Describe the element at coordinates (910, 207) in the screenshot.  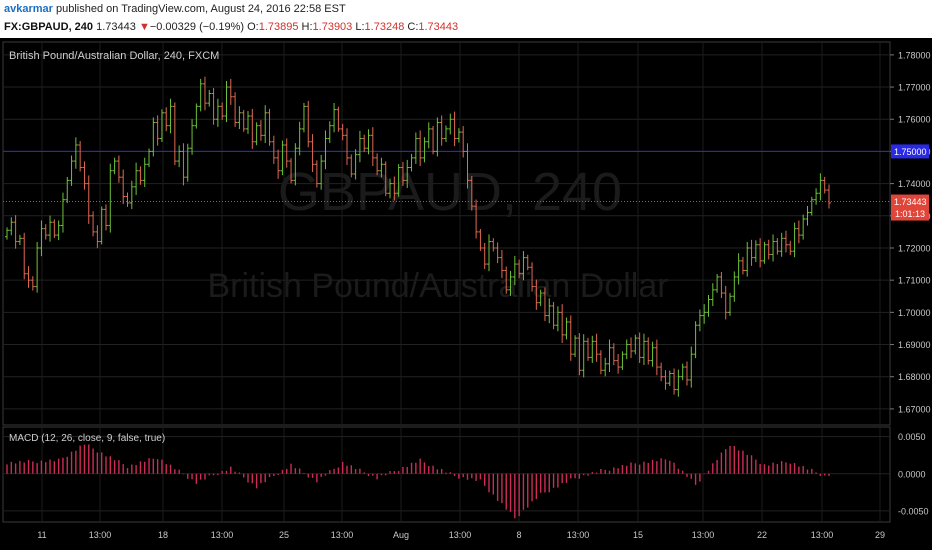
I see `last-price-label-bg` at that location.